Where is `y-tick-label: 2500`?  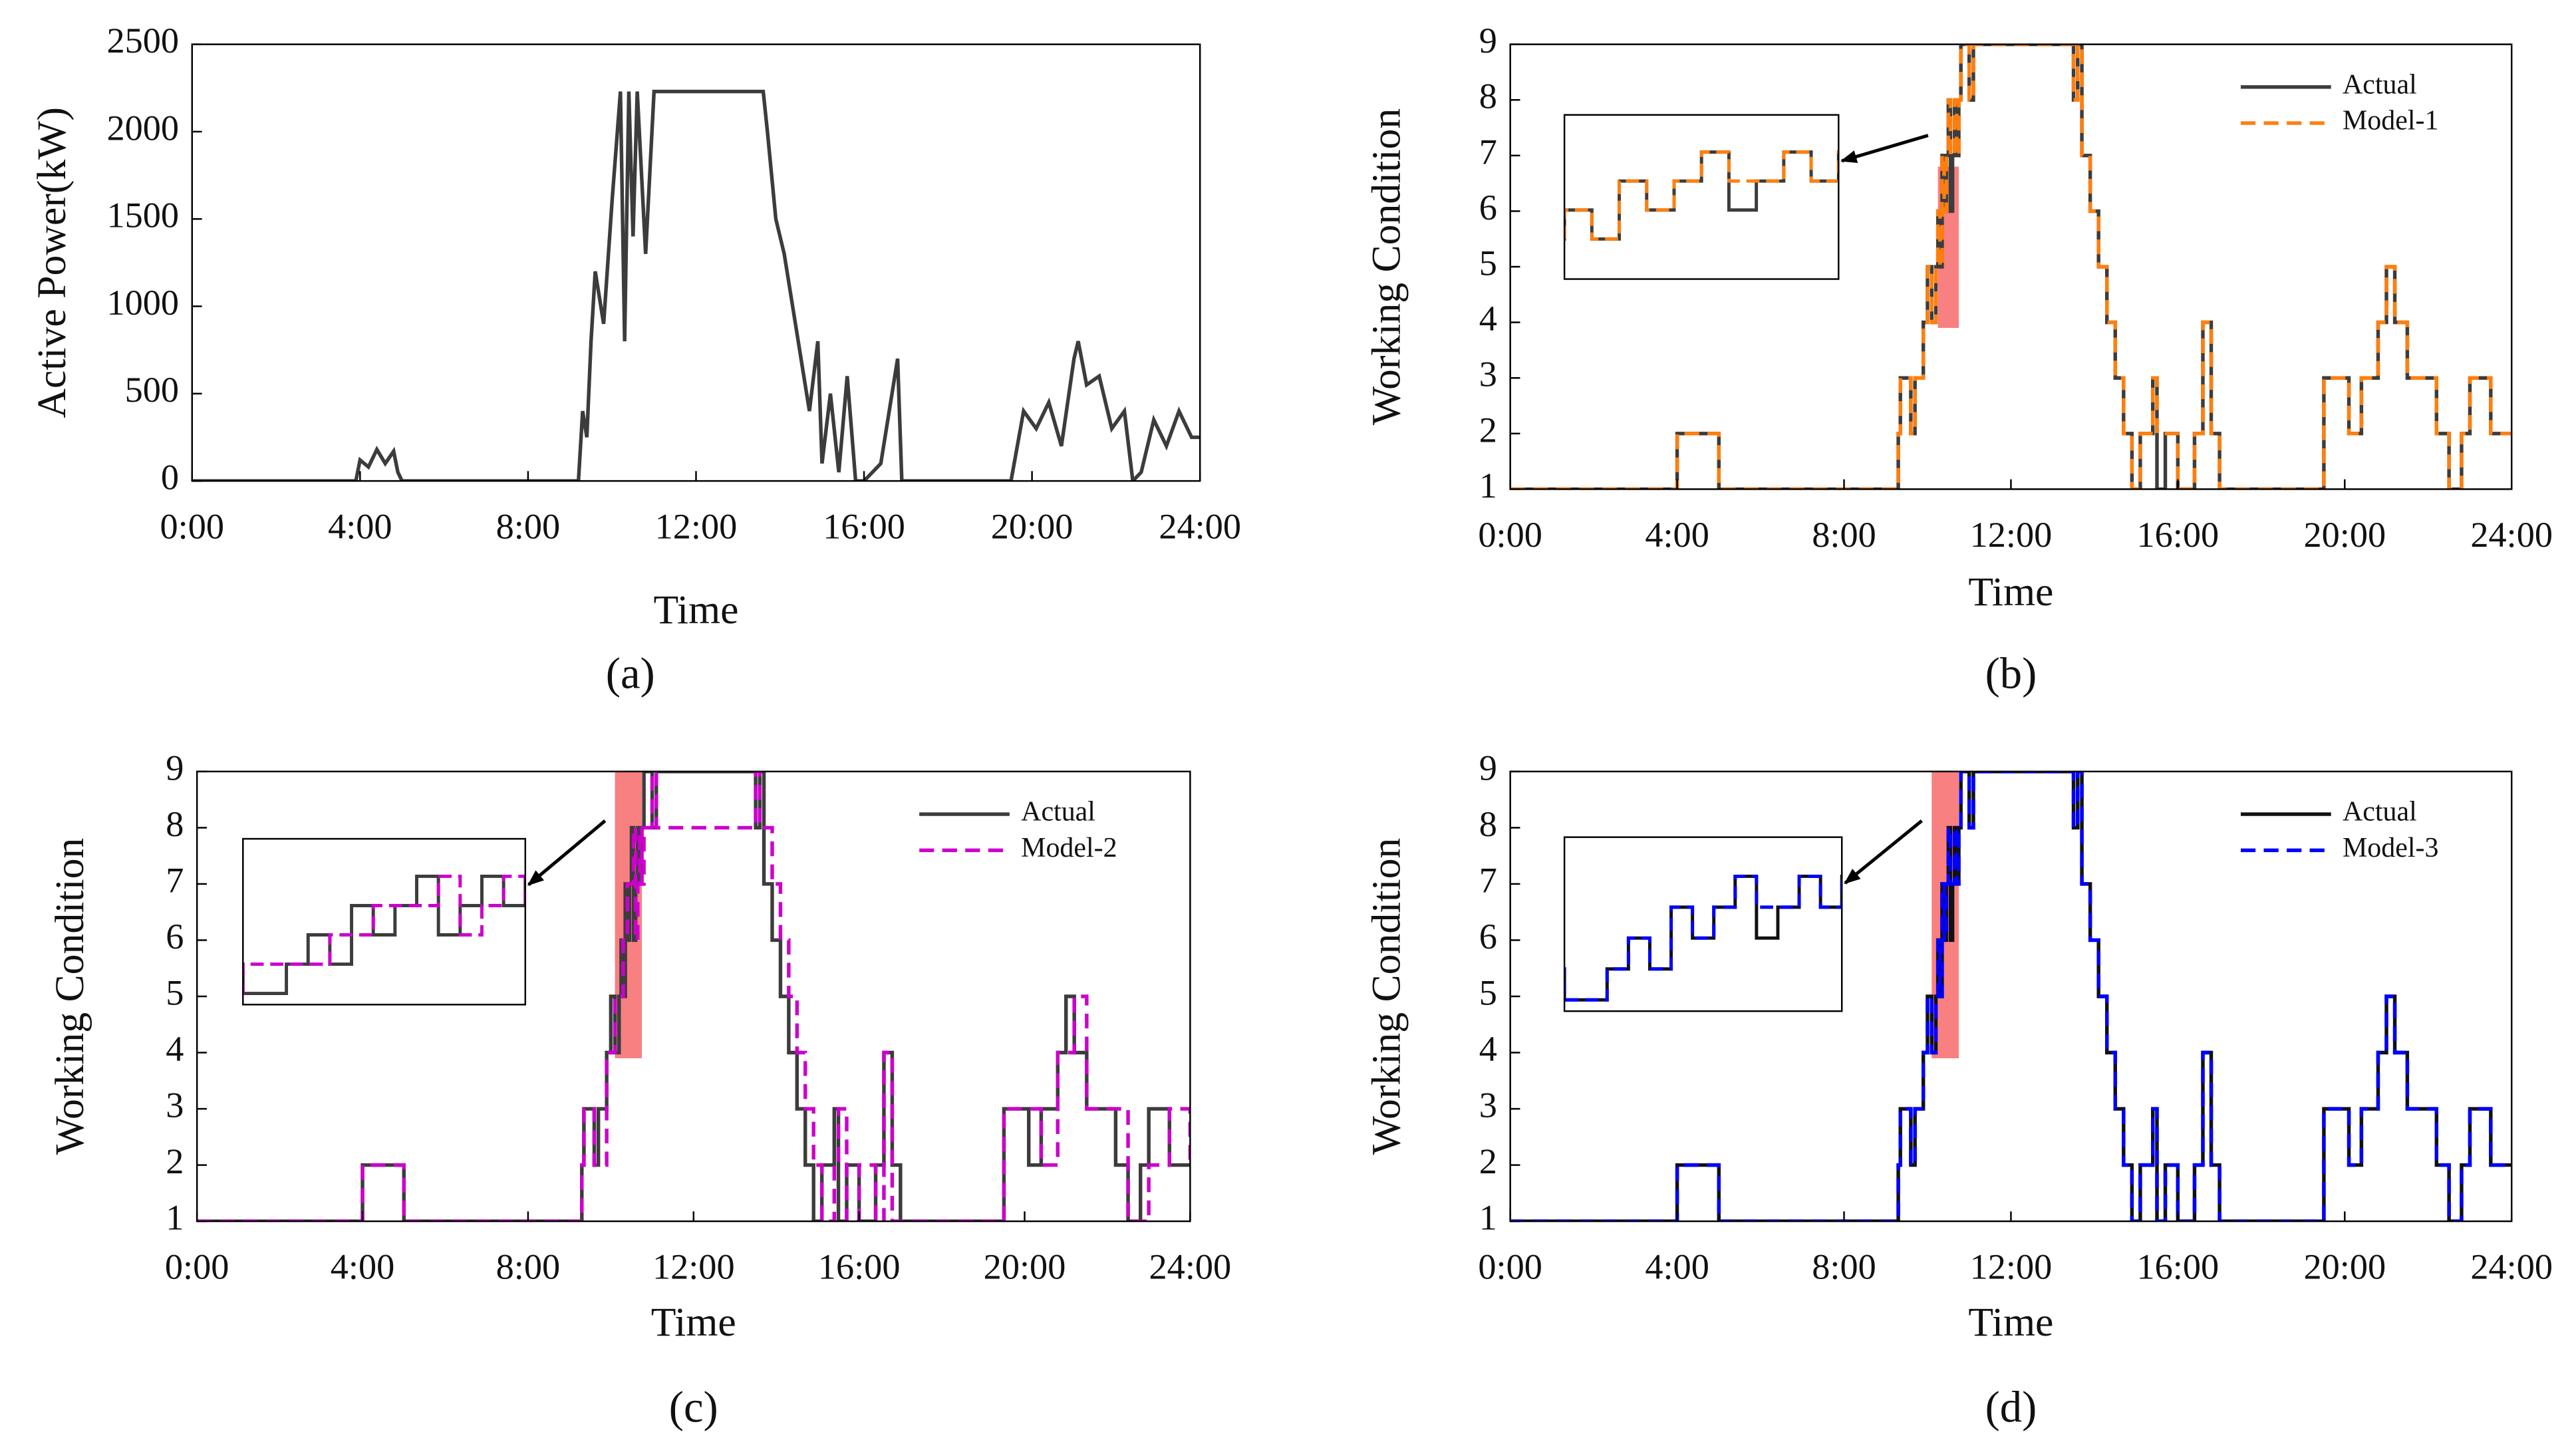
y-tick-label: 2500 is located at coordinates (142, 41).